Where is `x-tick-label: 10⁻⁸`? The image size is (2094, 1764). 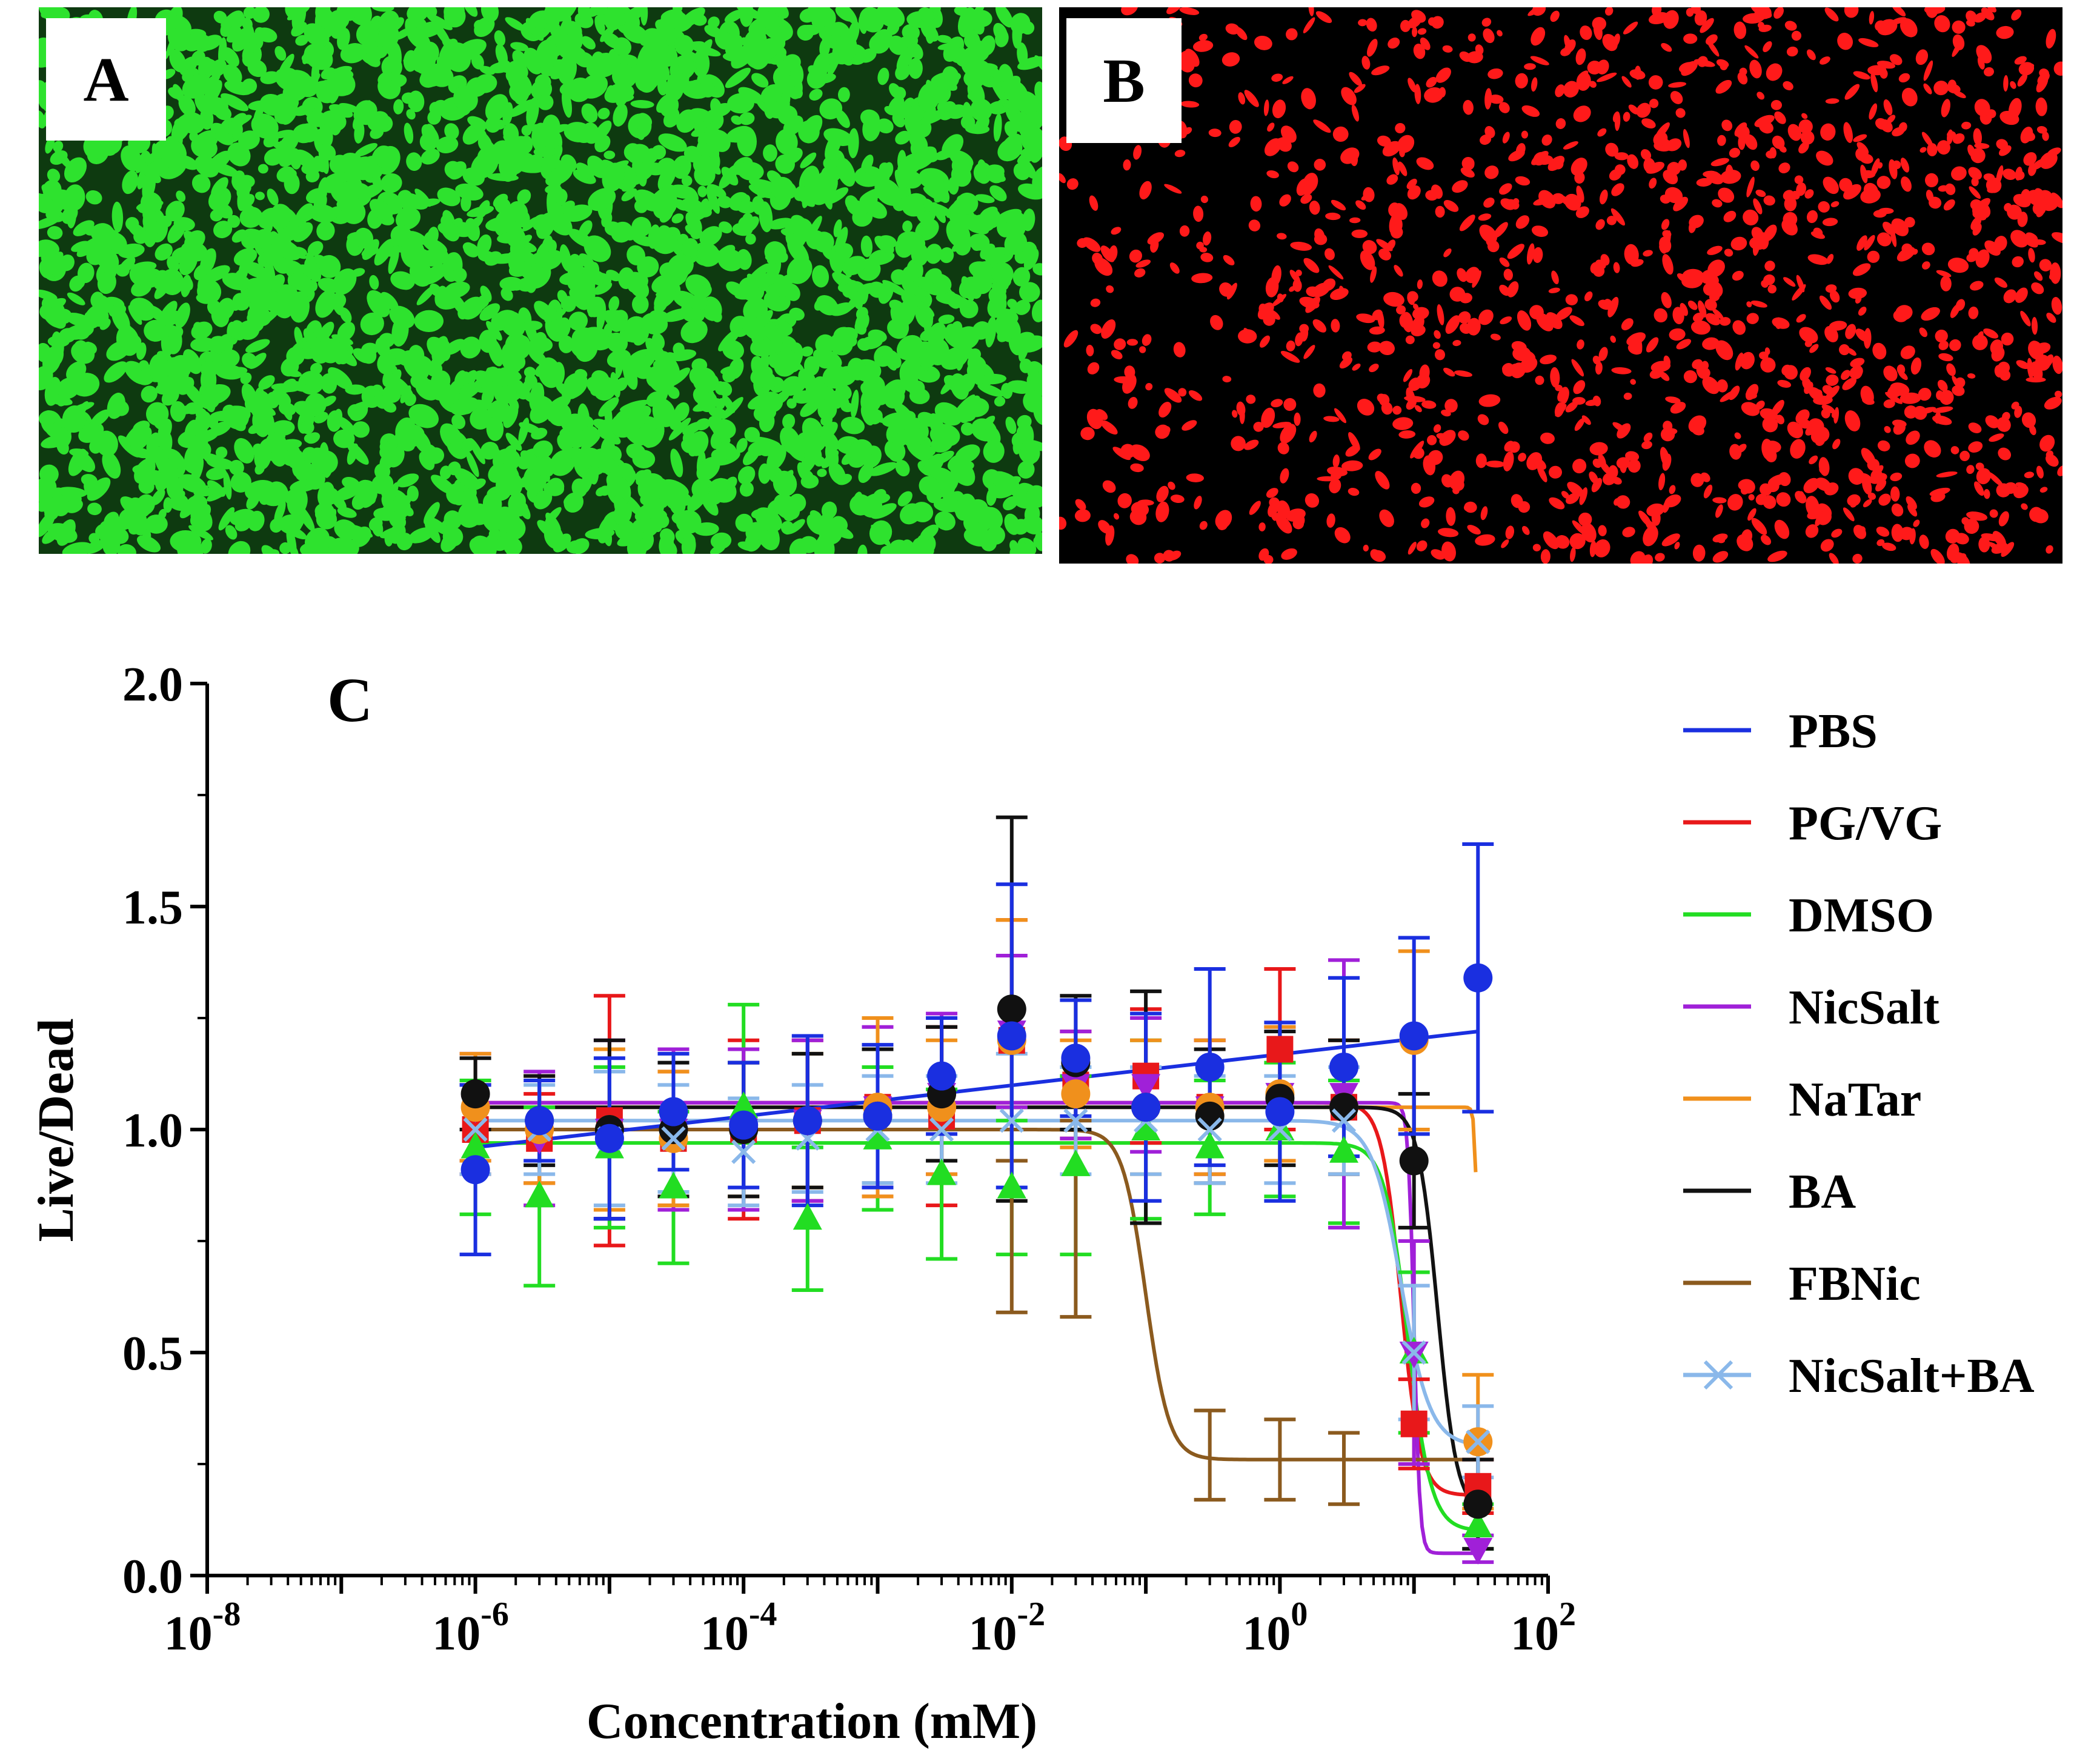
x-tick-label: 10⁻⁸ is located at coordinates (203, 1628).